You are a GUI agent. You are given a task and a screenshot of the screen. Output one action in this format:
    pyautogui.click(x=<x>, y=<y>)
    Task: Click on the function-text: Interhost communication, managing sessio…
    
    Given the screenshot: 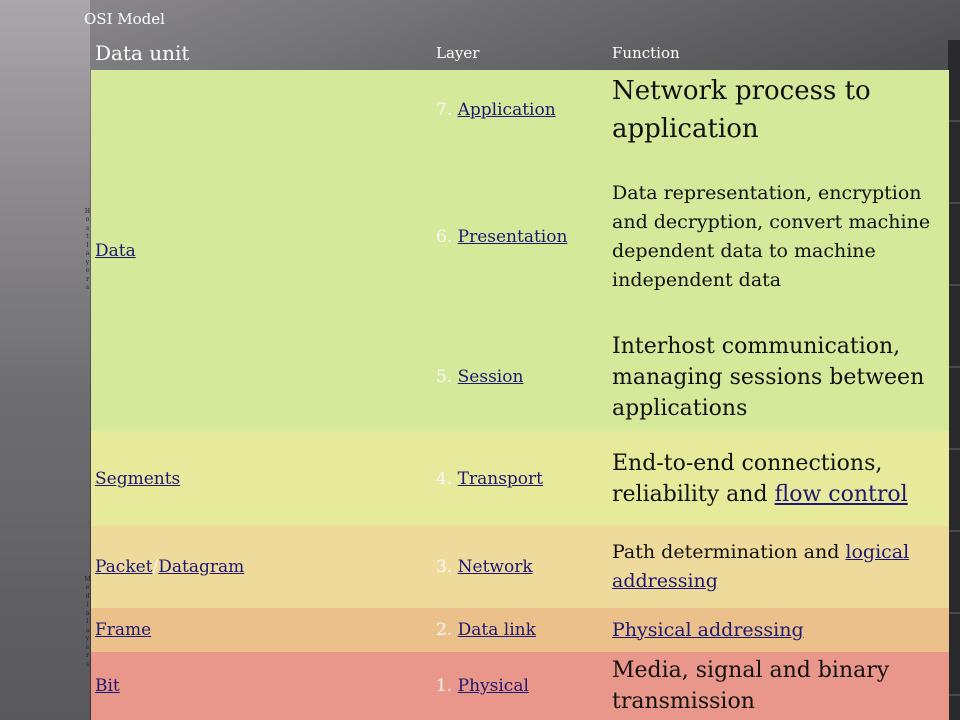 What is the action you would take?
    pyautogui.click(x=768, y=377)
    